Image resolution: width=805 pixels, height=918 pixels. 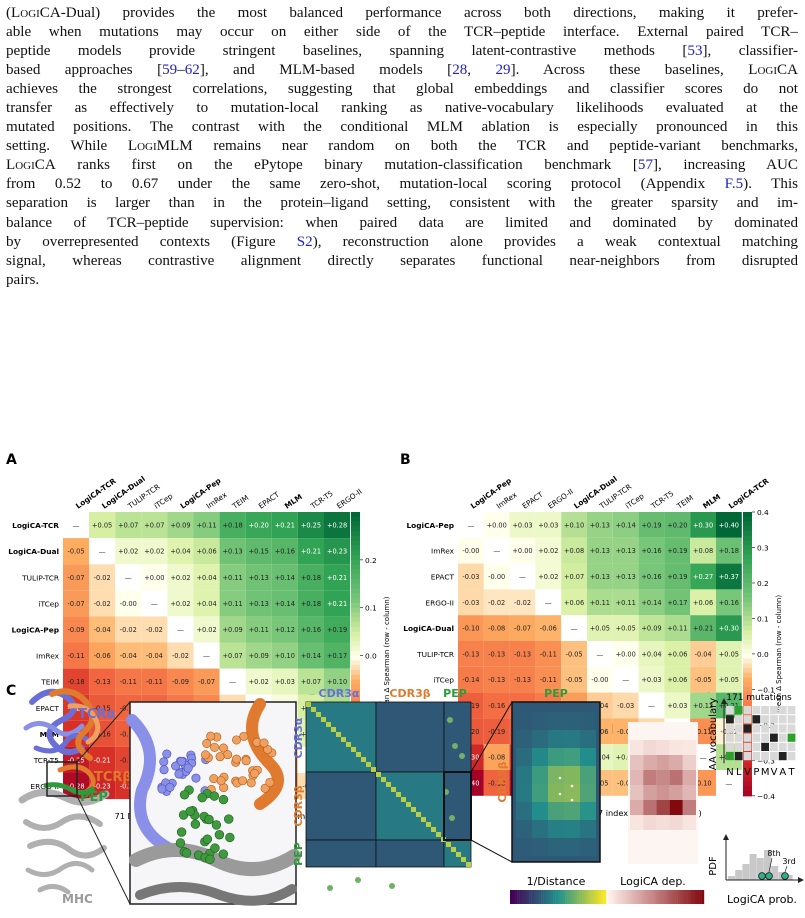 I want to click on heat-cell-label: -0.13, so click(x=102, y=682).